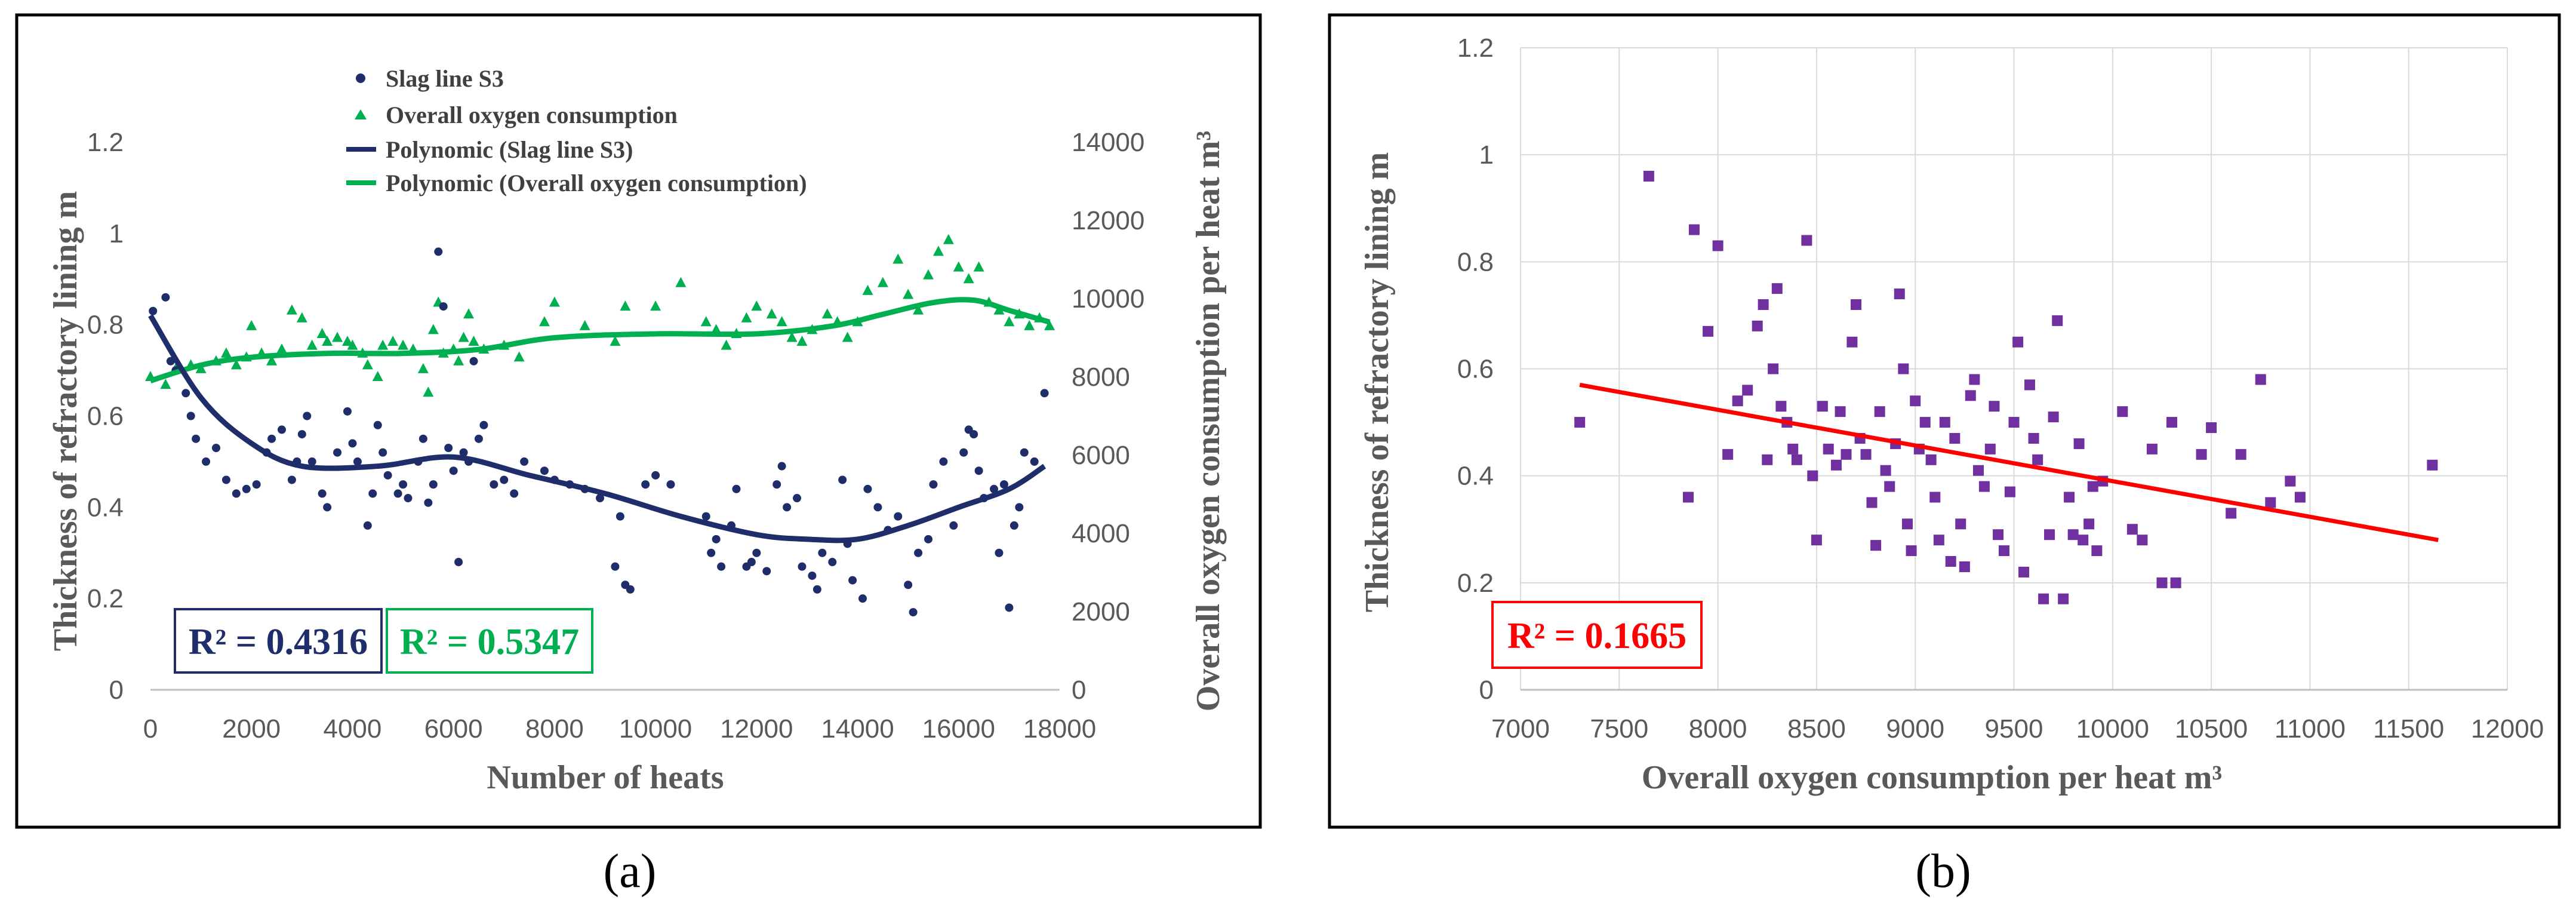 This screenshot has width=2576, height=909. What do you see at coordinates (105, 142) in the screenshot?
I see `y-tick-a: 1.2` at bounding box center [105, 142].